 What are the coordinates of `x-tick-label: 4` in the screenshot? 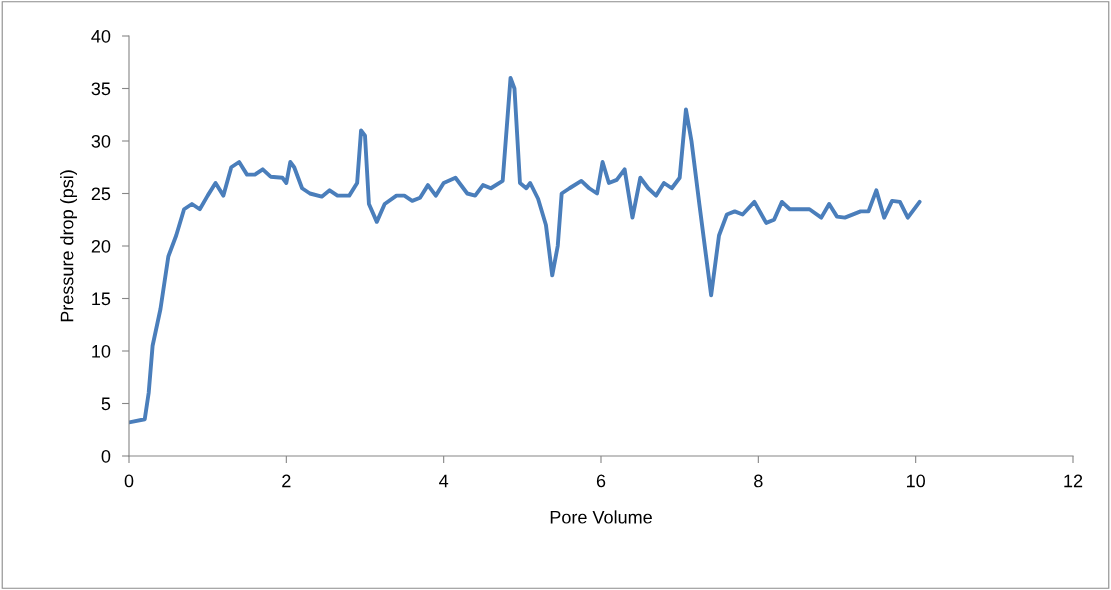 It's located at (444, 481).